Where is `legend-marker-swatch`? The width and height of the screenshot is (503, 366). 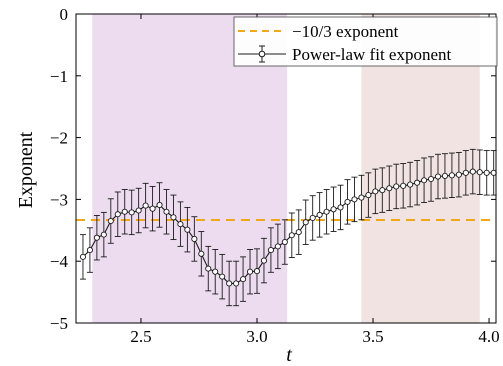 legend-marker-swatch is located at coordinates (262, 54).